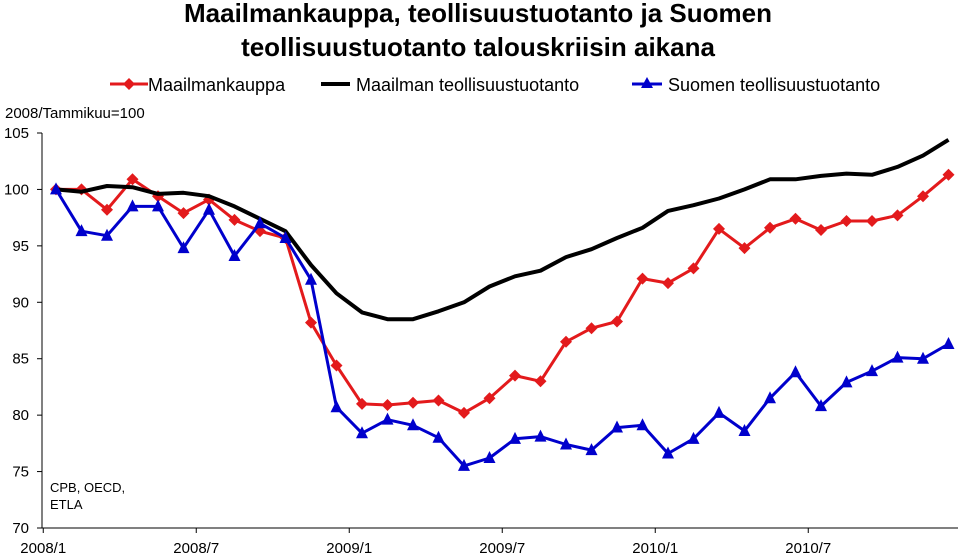 Image resolution: width=960 pixels, height=557 pixels. What do you see at coordinates (16, 189) in the screenshot?
I see `y-tick-label: 100` at bounding box center [16, 189].